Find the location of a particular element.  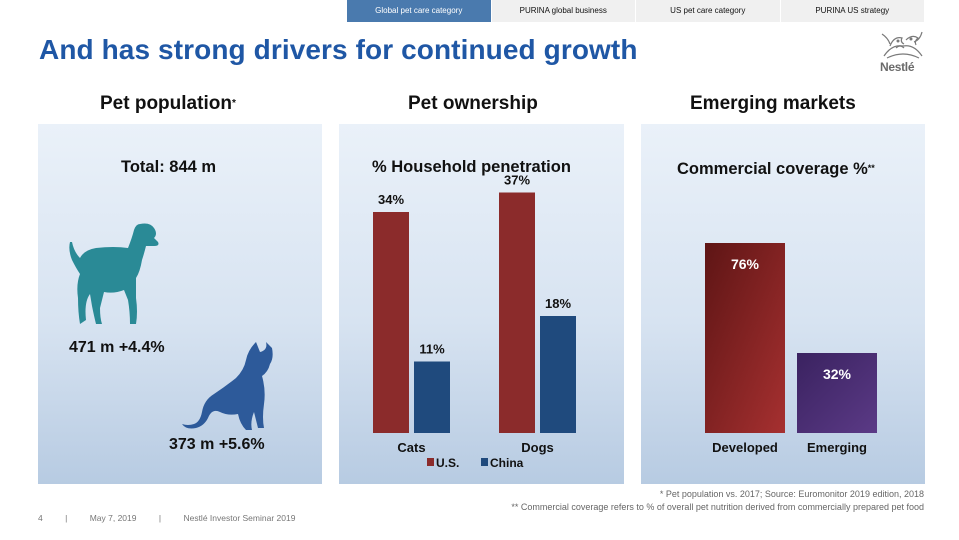

event-name: Nestlé Investor Seminar 2019 is located at coordinates (239, 518).